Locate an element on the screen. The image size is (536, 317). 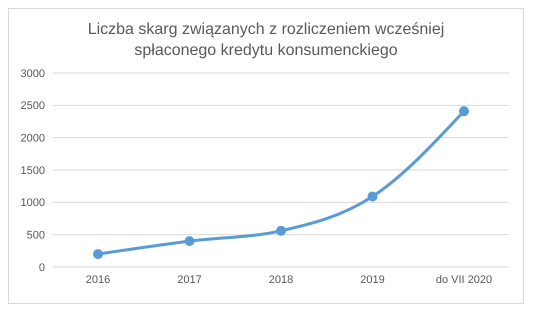
x-tick-label: 2018 is located at coordinates (281, 280).